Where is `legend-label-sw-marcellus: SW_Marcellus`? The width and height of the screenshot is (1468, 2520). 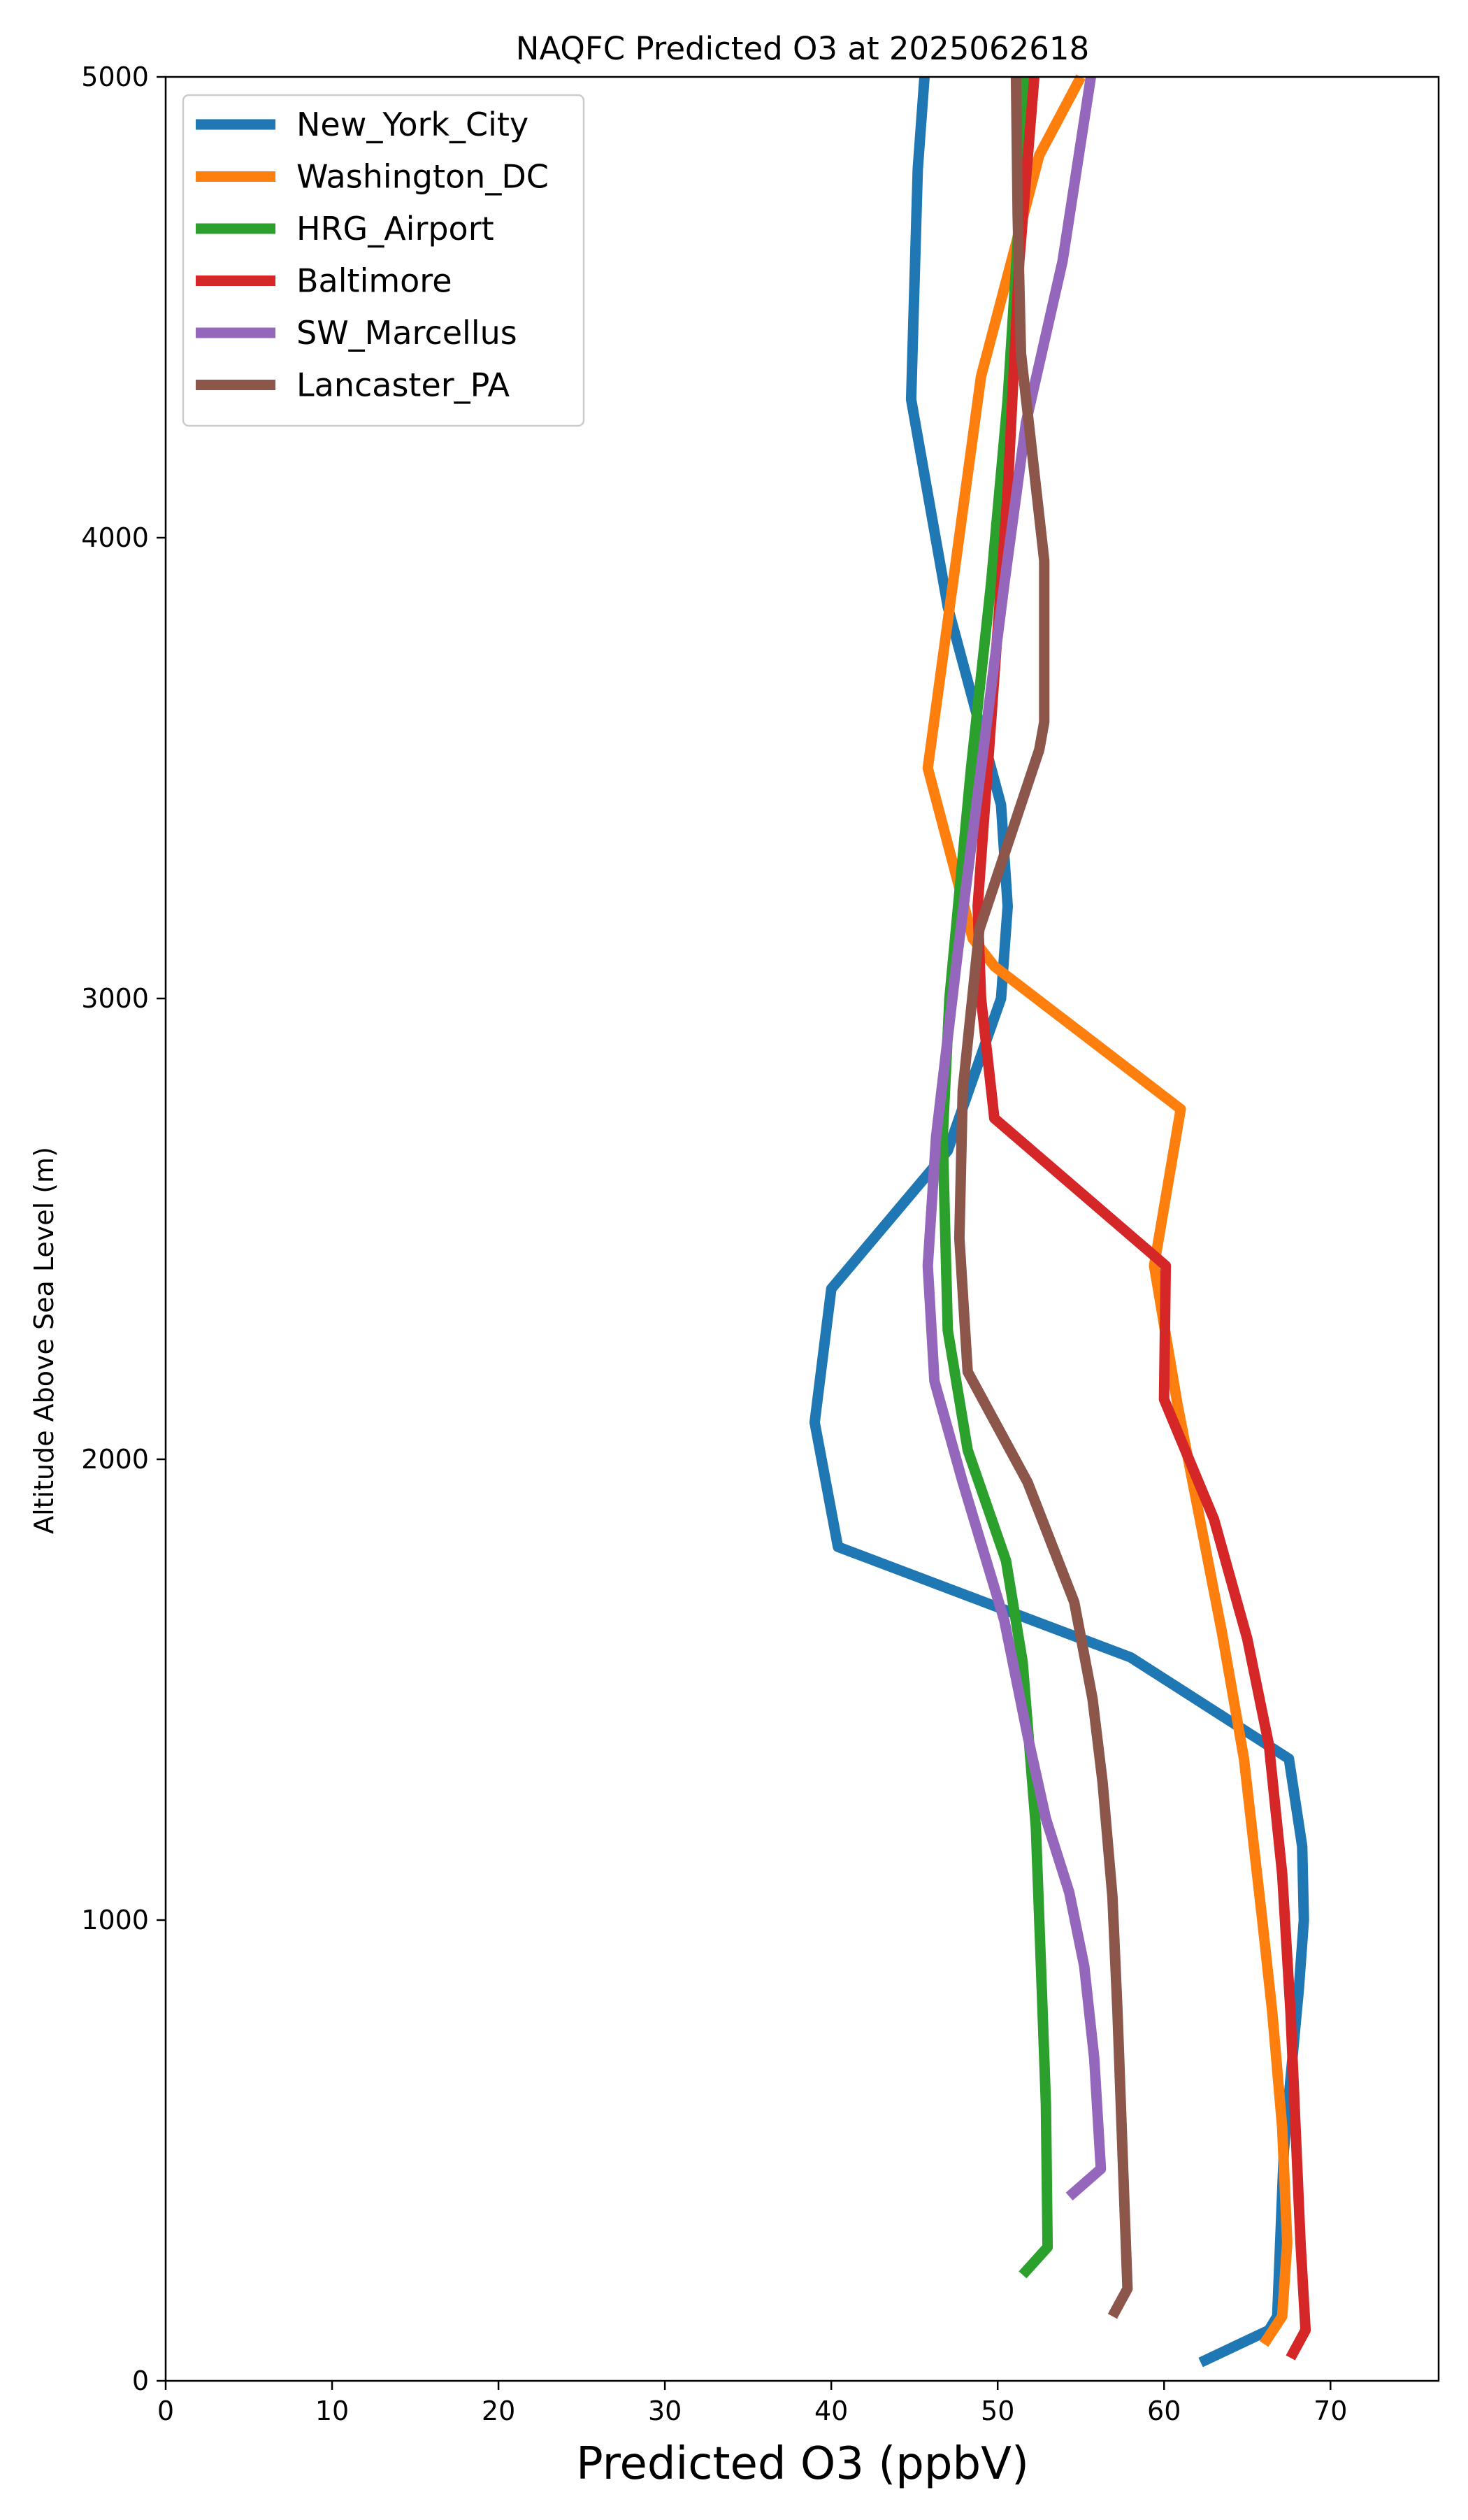 legend-label-sw-marcellus: SW_Marcellus is located at coordinates (406, 333).